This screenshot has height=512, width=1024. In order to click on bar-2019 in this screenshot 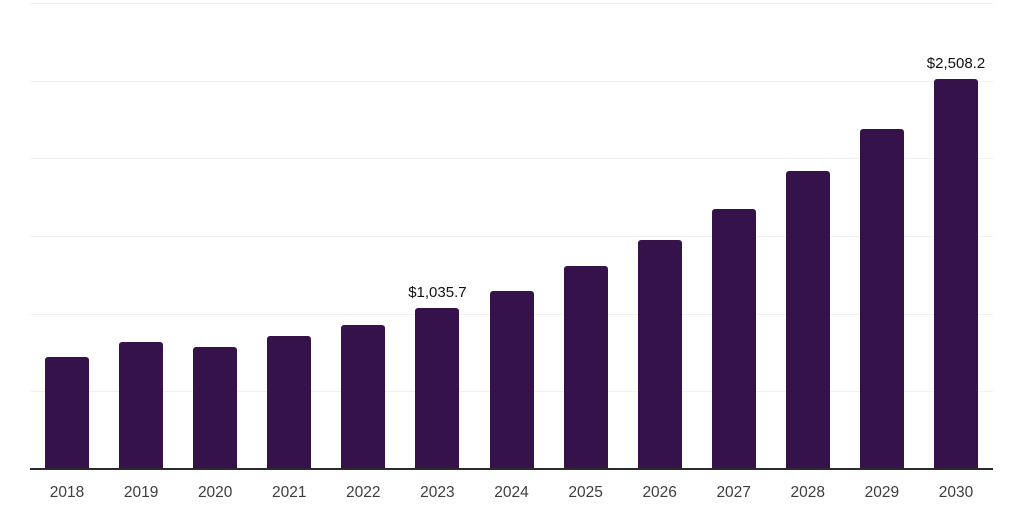, I will do `click(141, 405)`.